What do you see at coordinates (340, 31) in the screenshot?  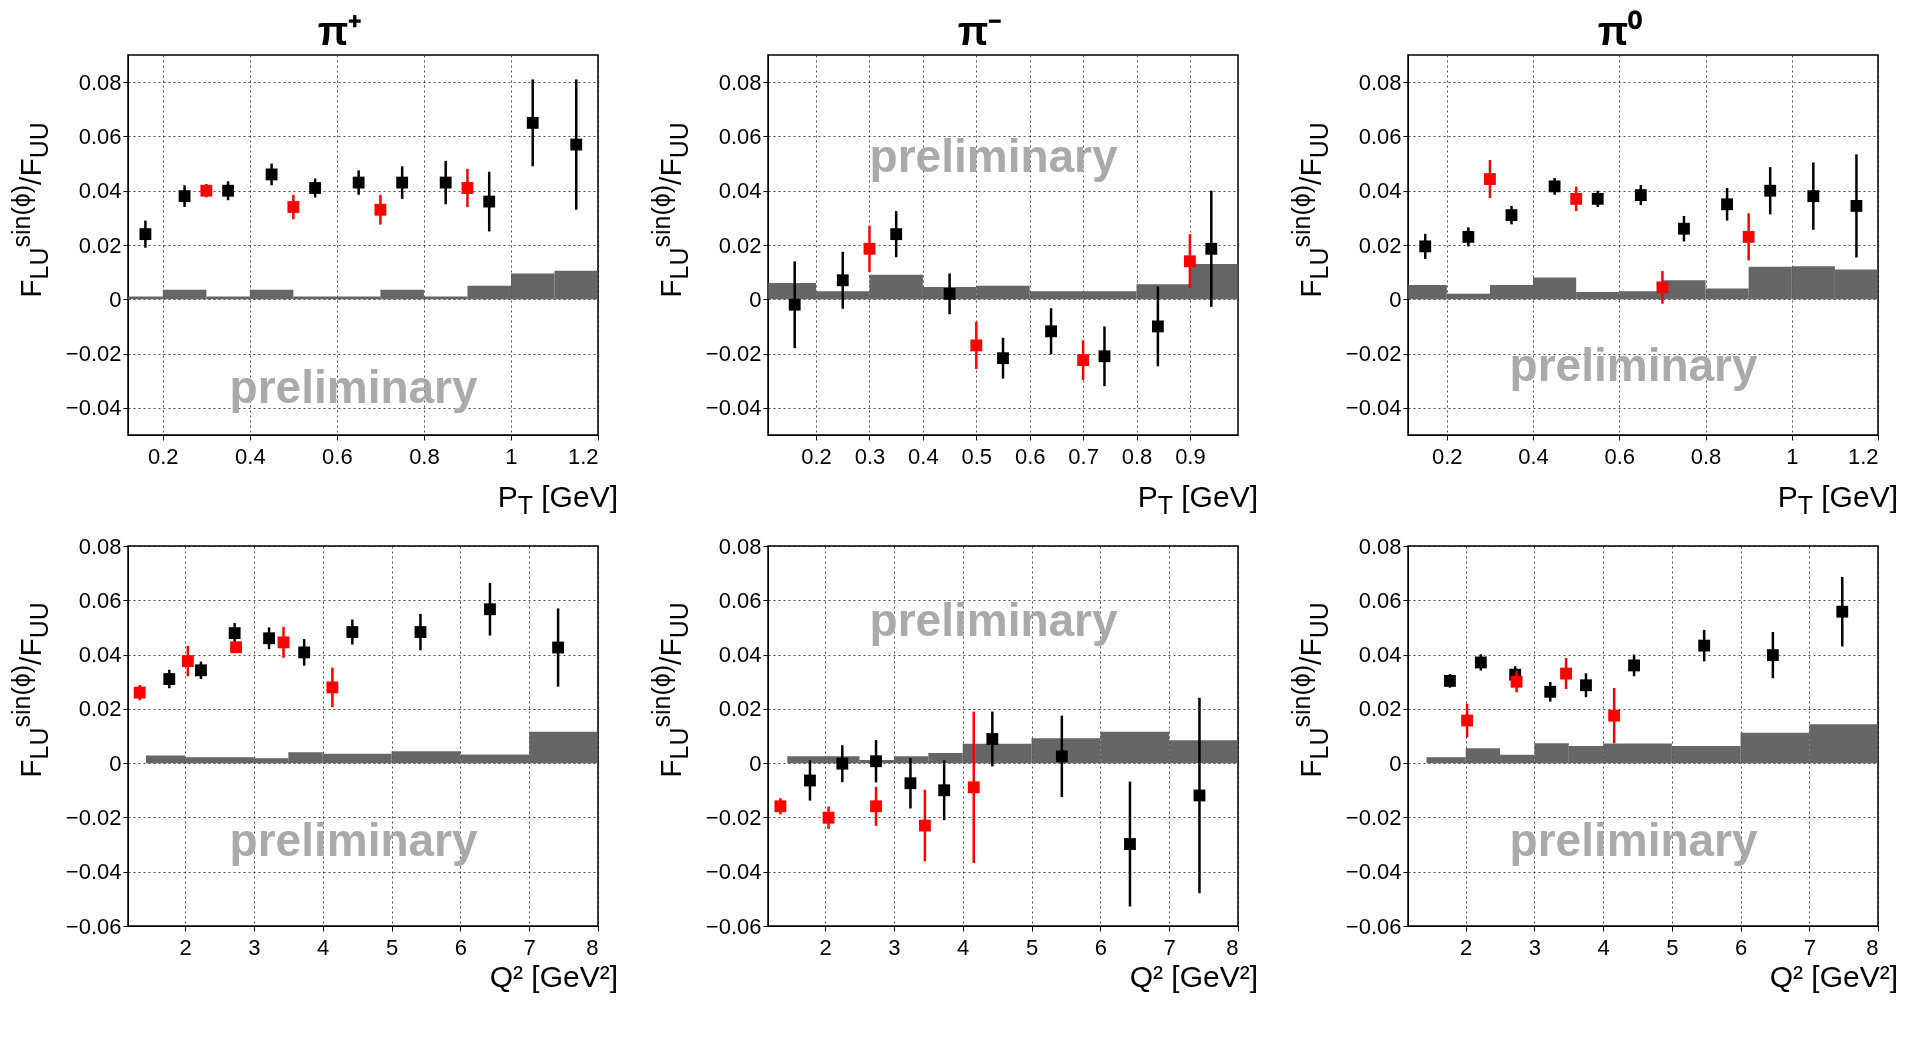 I see `chart-title: π⁺` at bounding box center [340, 31].